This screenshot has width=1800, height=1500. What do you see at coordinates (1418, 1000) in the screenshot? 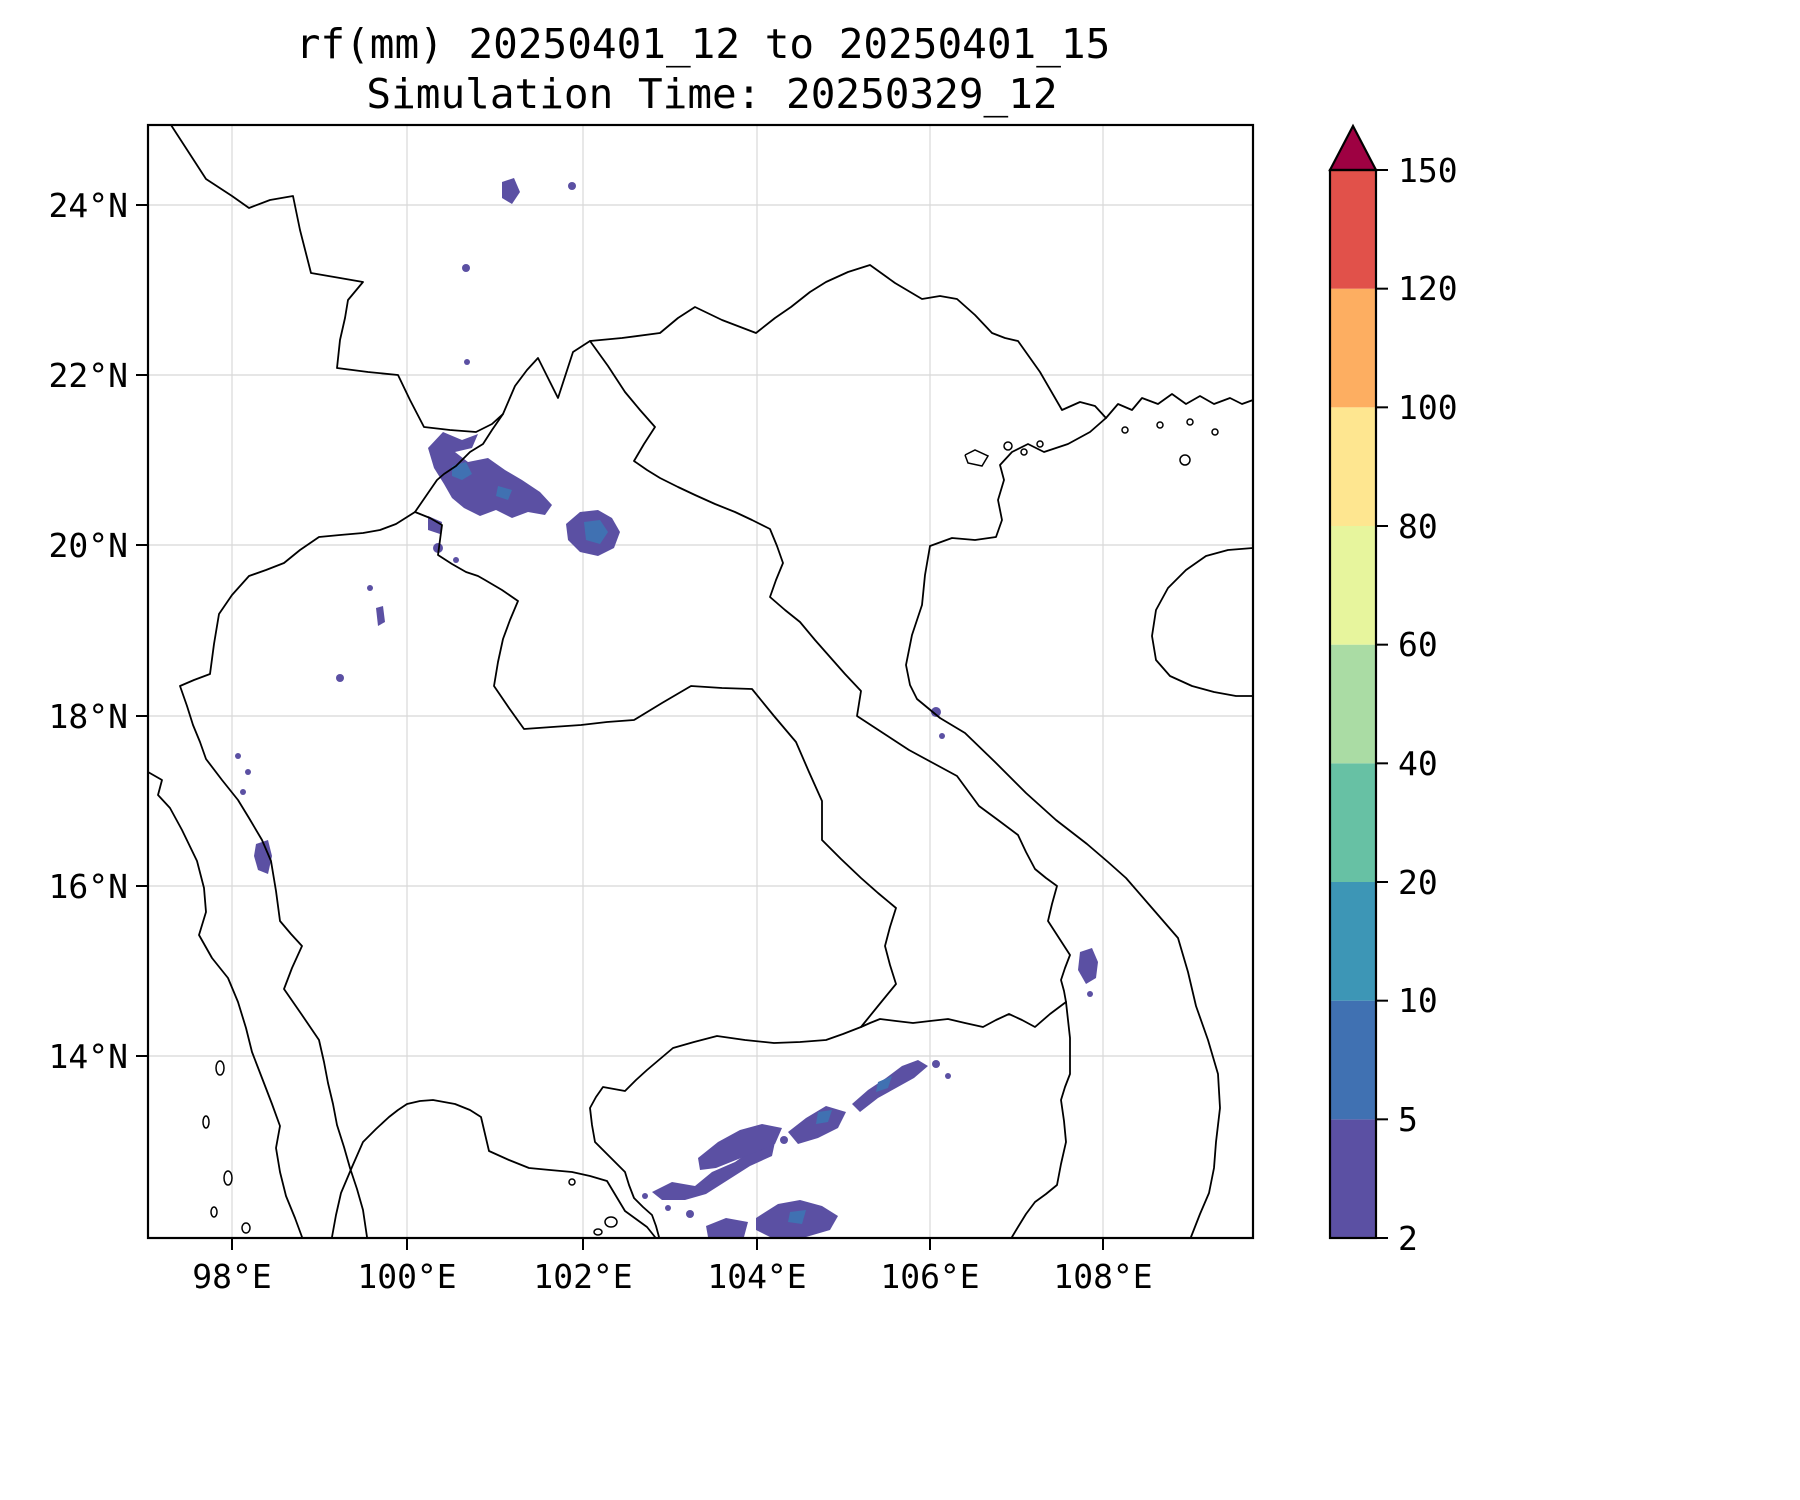
I see `colorbar-tick-label: 10` at bounding box center [1418, 1000].